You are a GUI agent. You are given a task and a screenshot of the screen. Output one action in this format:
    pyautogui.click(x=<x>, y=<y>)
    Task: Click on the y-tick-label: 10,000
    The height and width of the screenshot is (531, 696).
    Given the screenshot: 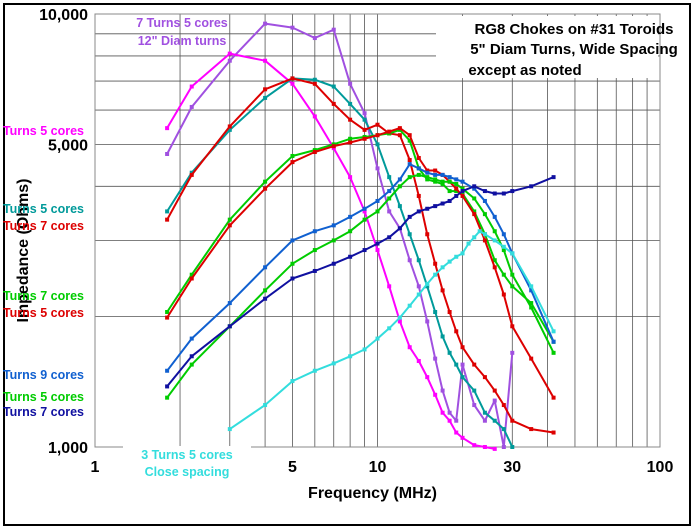 What is the action you would take?
    pyautogui.click(x=63, y=15)
    